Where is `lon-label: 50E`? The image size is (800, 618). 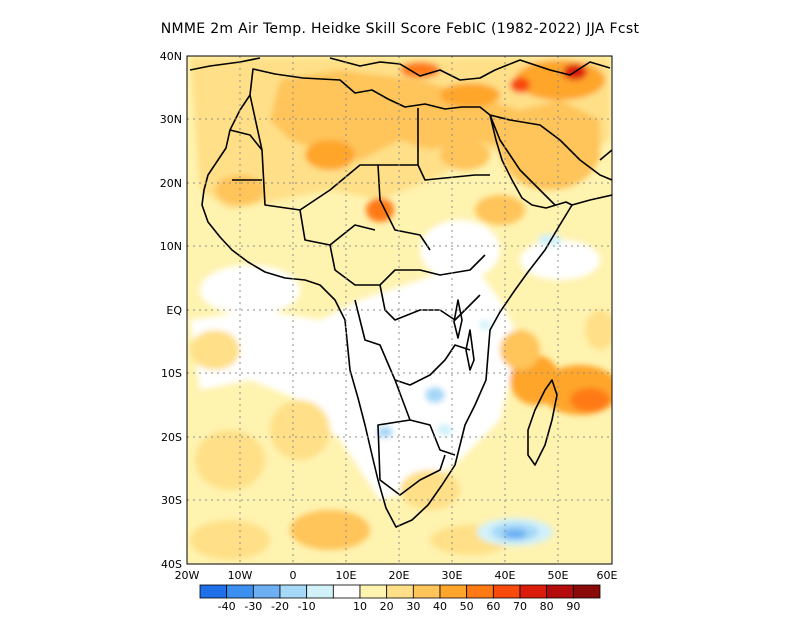 lon-label: 50E is located at coordinates (558, 575).